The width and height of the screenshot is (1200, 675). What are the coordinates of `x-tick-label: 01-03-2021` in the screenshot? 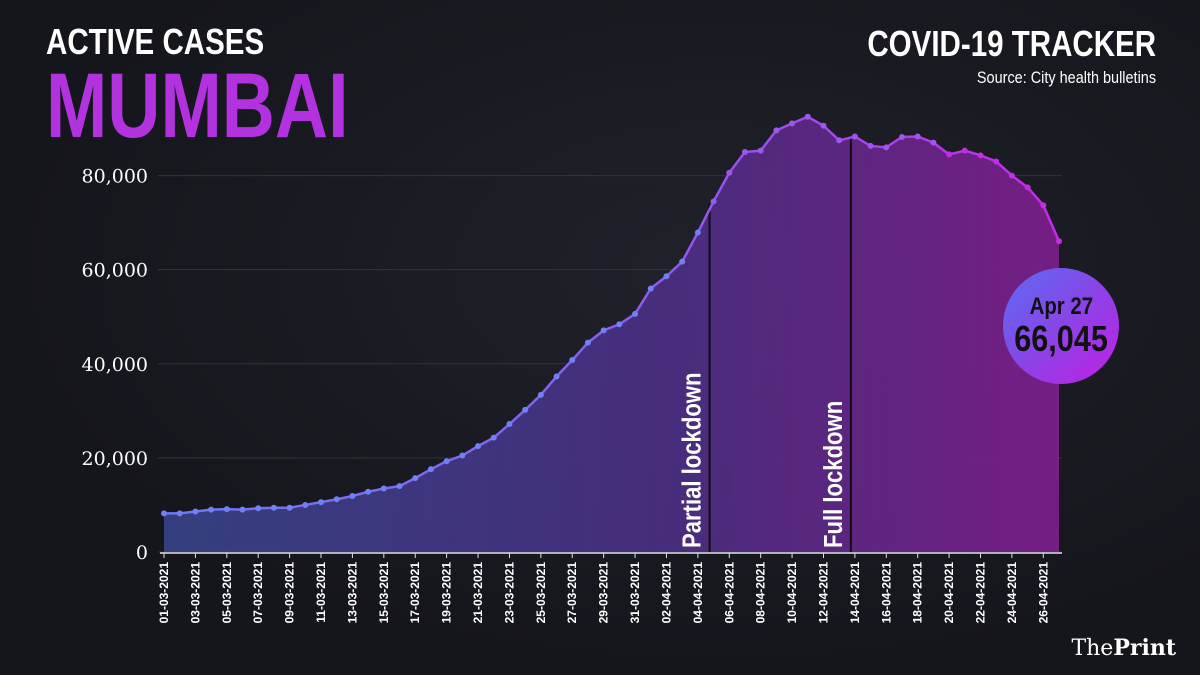 It's located at (164, 593).